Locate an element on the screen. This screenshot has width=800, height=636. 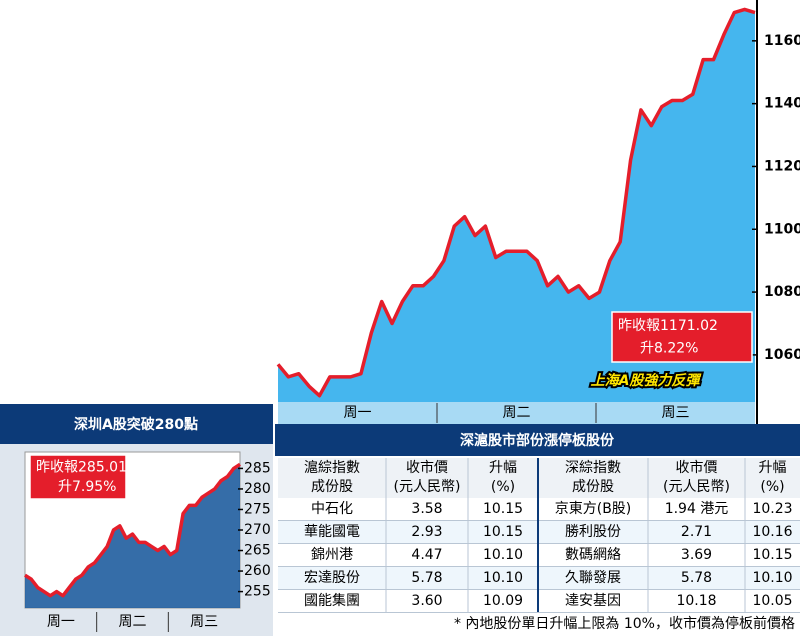
y-tick-label: 275 is located at coordinates (257, 509).